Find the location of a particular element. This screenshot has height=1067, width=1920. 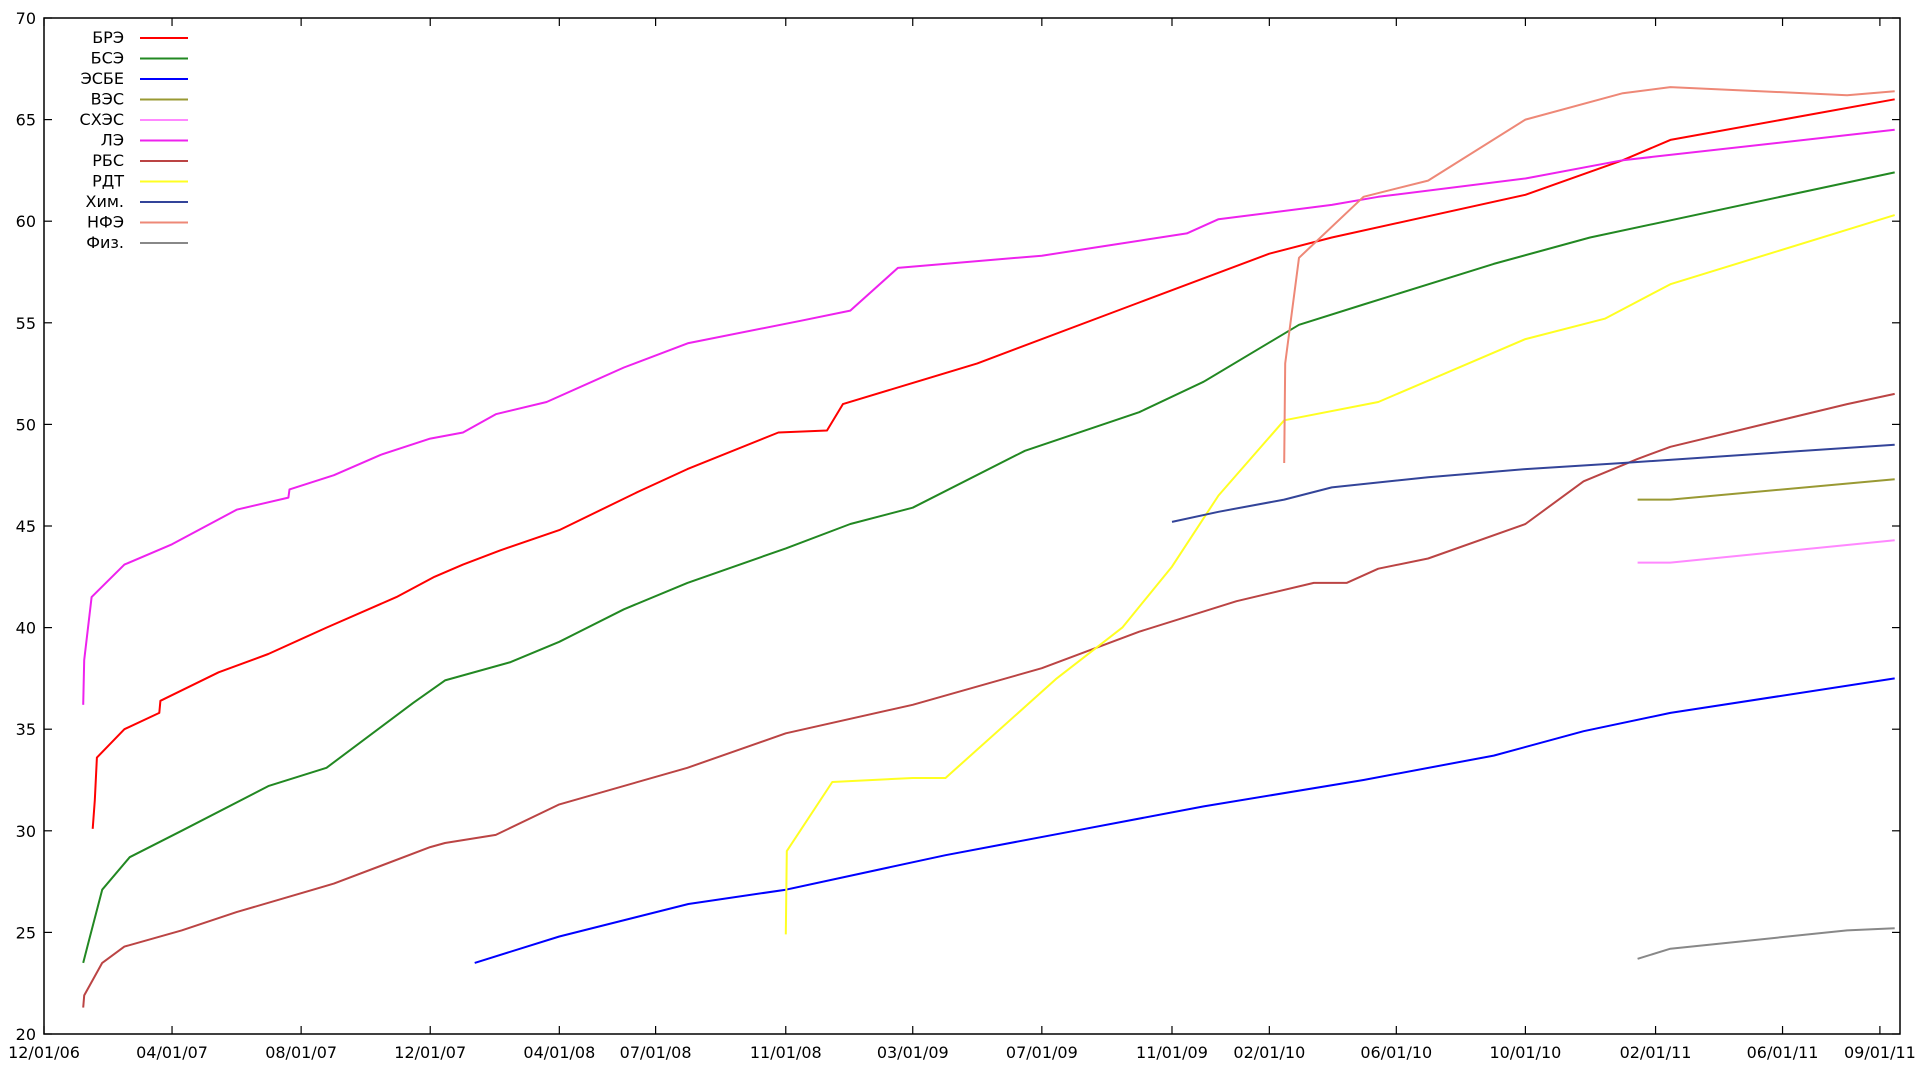

x-tick-label: 10/01/10 is located at coordinates (1525, 1052).